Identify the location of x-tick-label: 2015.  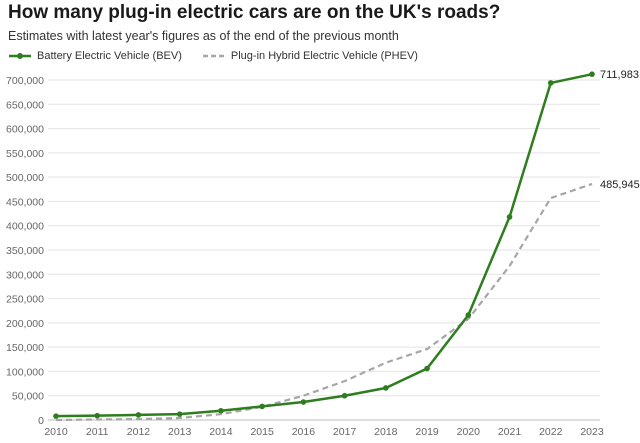
(262, 432).